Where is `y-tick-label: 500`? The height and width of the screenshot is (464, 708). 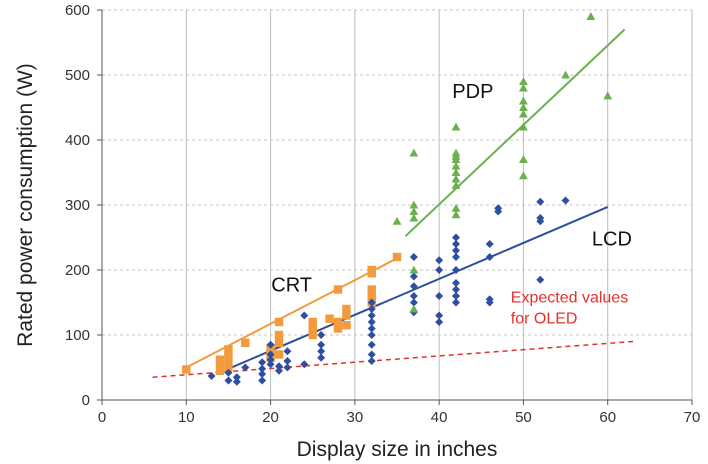
y-tick-label: 500 is located at coordinates (77, 75).